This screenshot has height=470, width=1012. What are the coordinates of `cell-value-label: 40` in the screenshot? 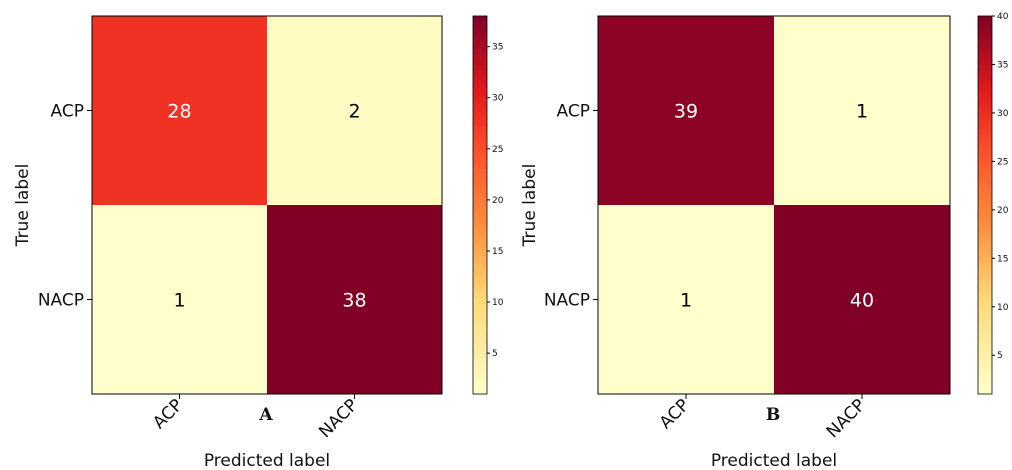 It's located at (862, 301).